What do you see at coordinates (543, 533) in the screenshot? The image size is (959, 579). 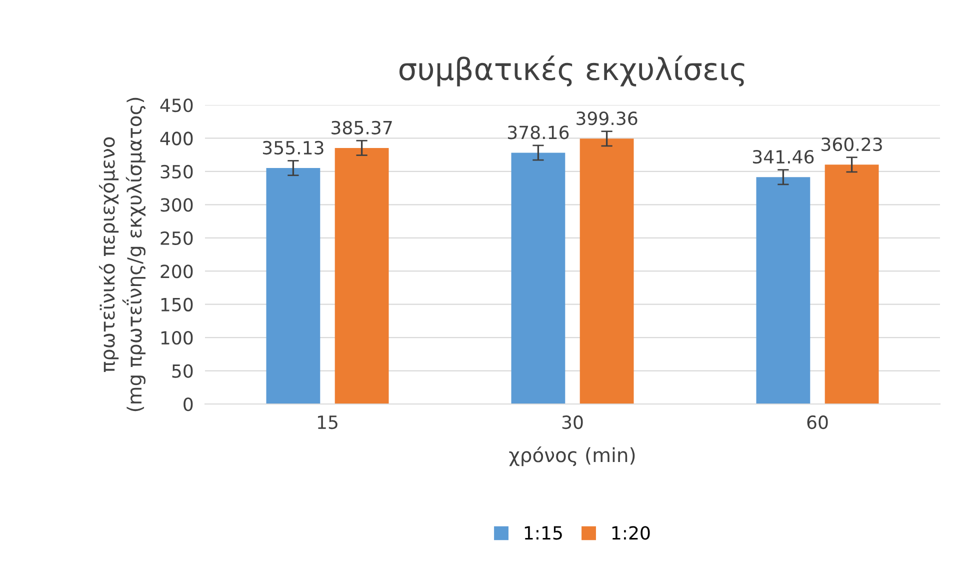 I see `legend-label: 1:15` at bounding box center [543, 533].